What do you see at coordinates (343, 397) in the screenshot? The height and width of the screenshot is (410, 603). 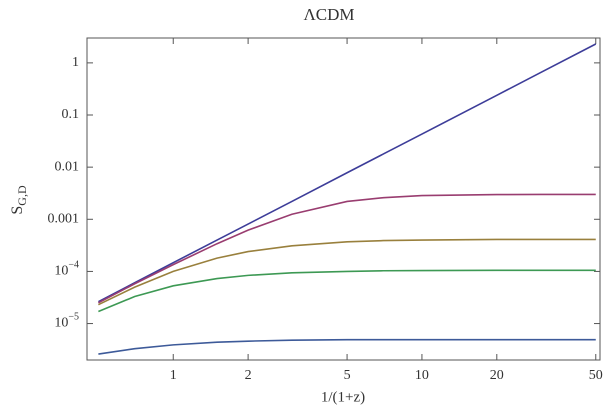 I see `x-axis-label: 1/(1+z)` at bounding box center [343, 397].